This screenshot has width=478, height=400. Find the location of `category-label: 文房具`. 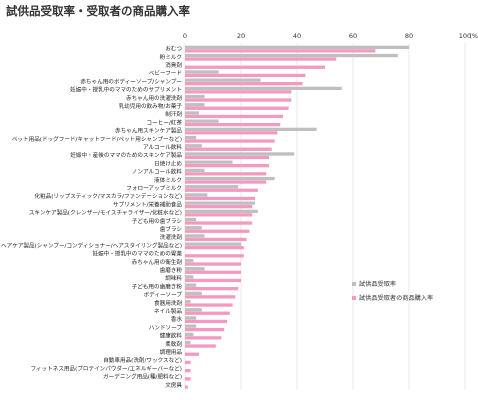

category-label: 文房具 is located at coordinates (173, 385).